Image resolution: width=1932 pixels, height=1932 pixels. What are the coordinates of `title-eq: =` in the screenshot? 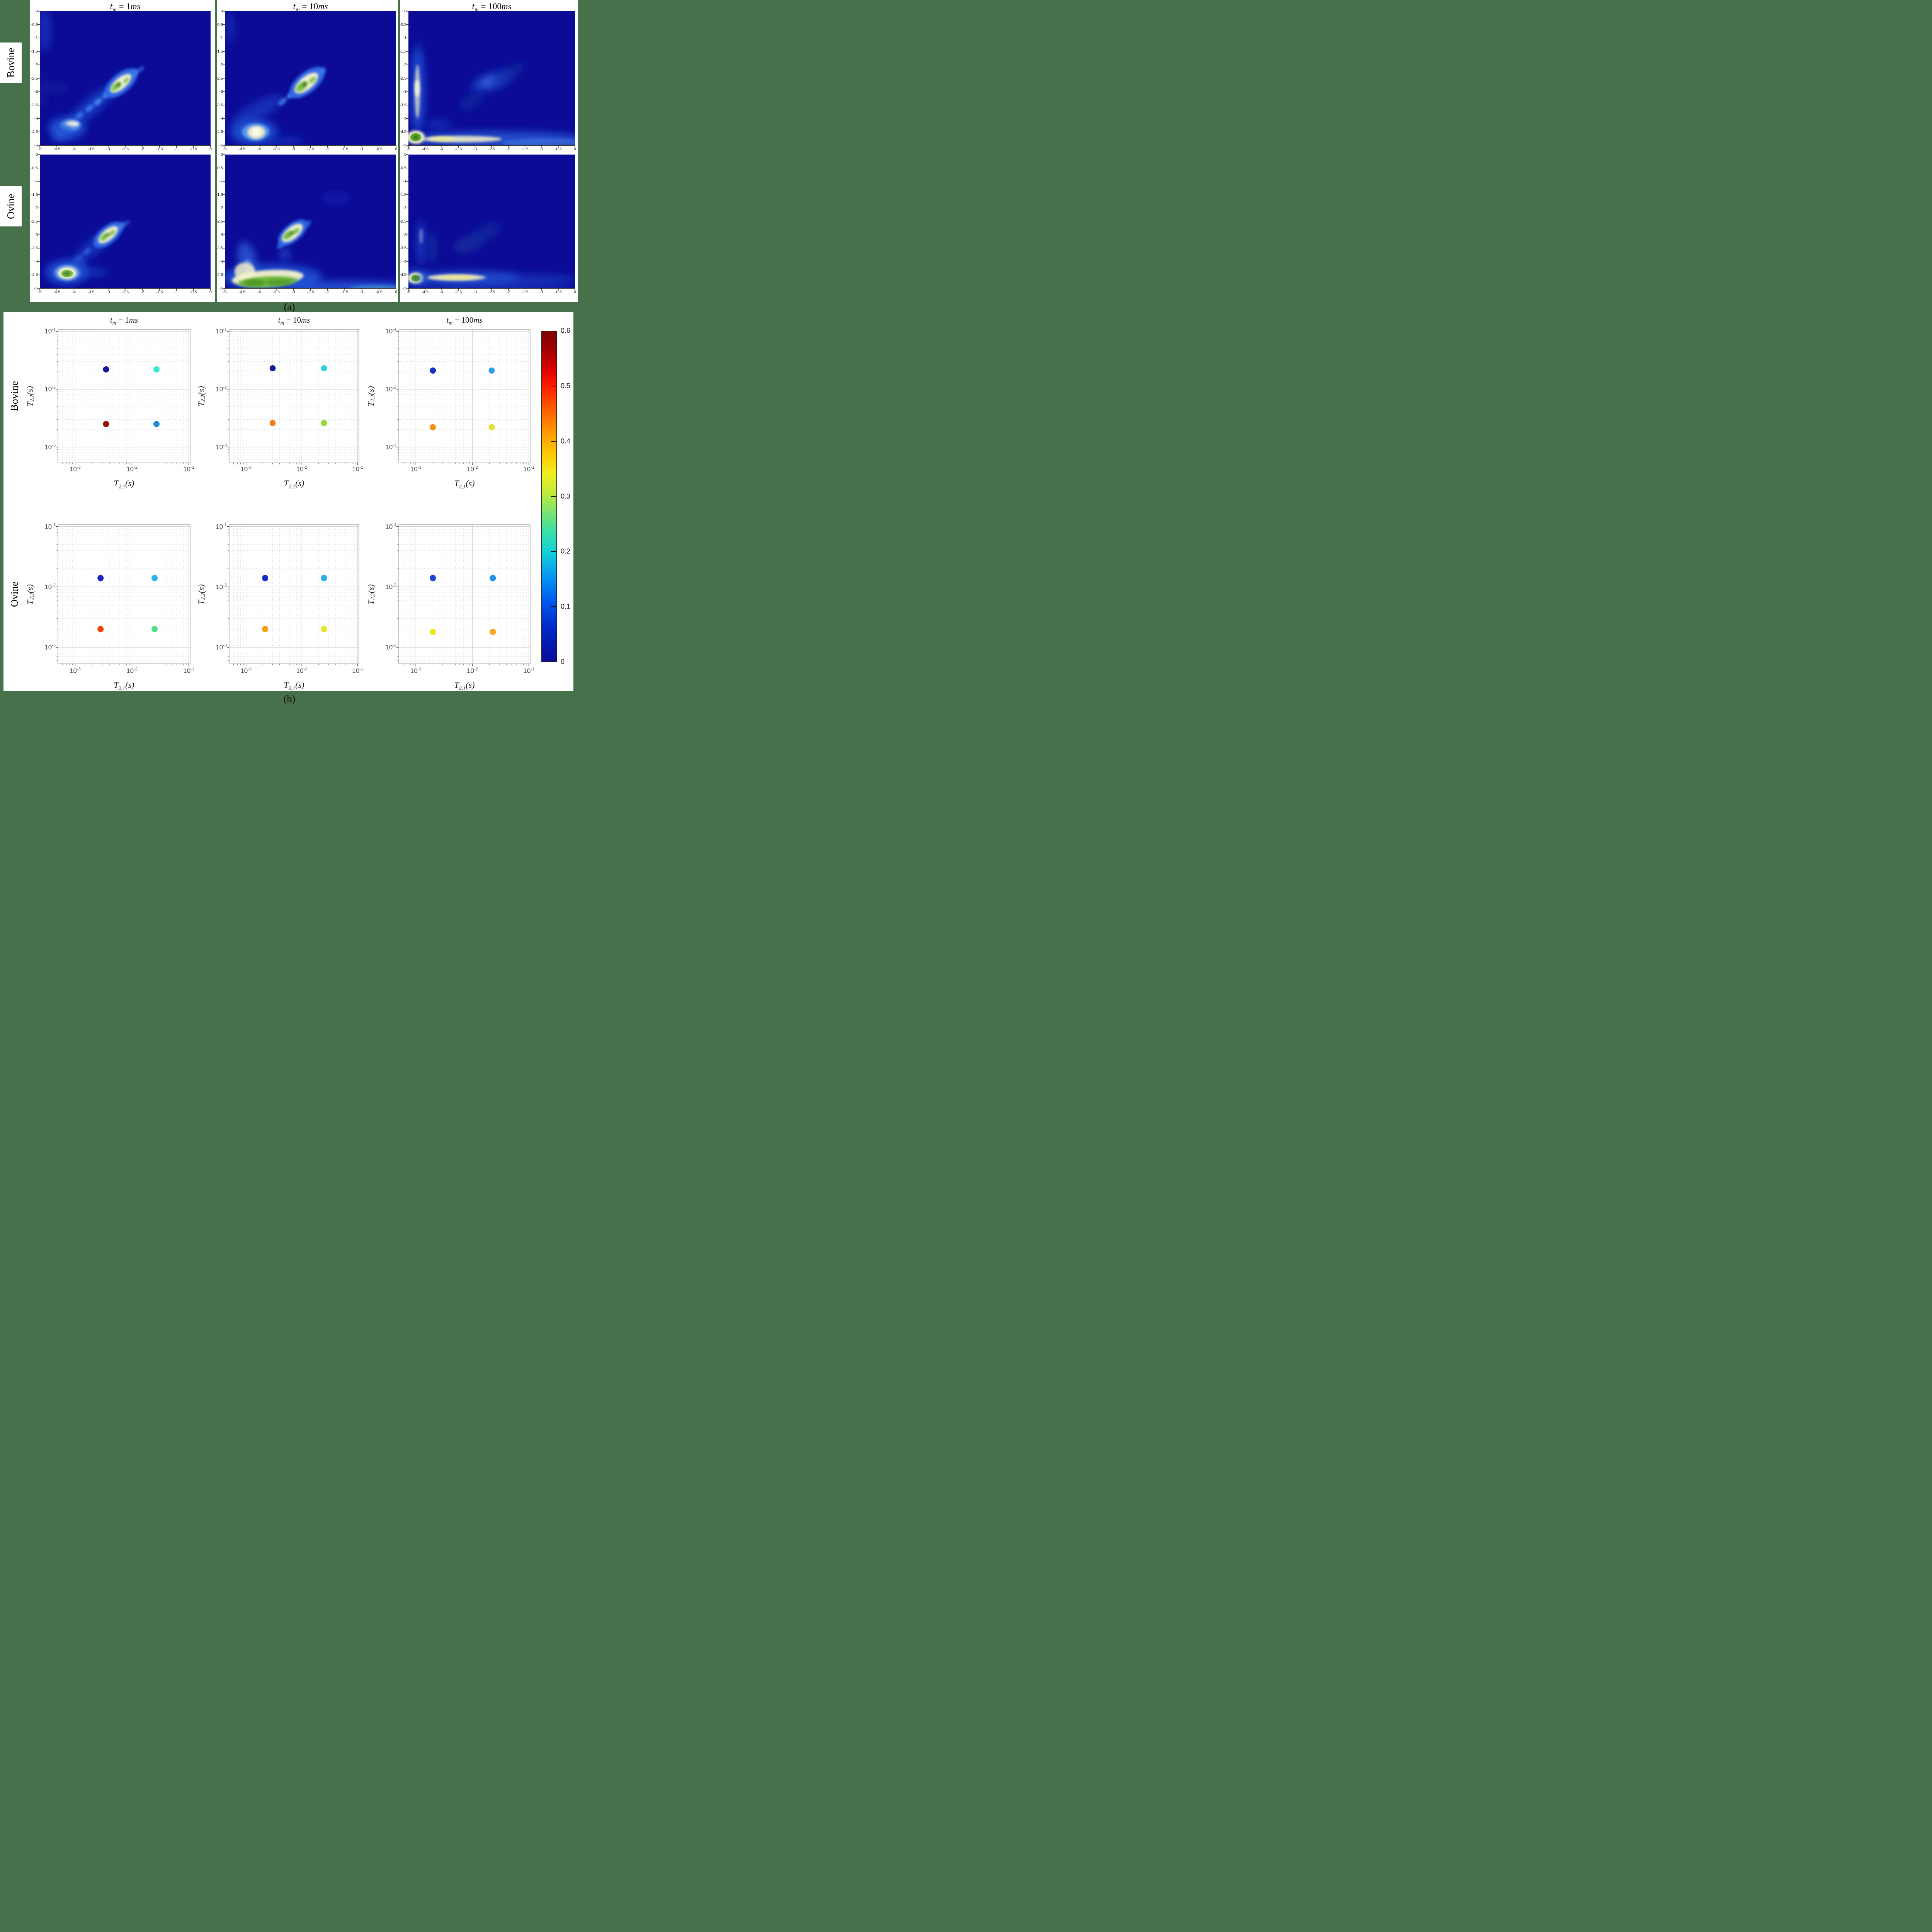 It's located at (121, 7).